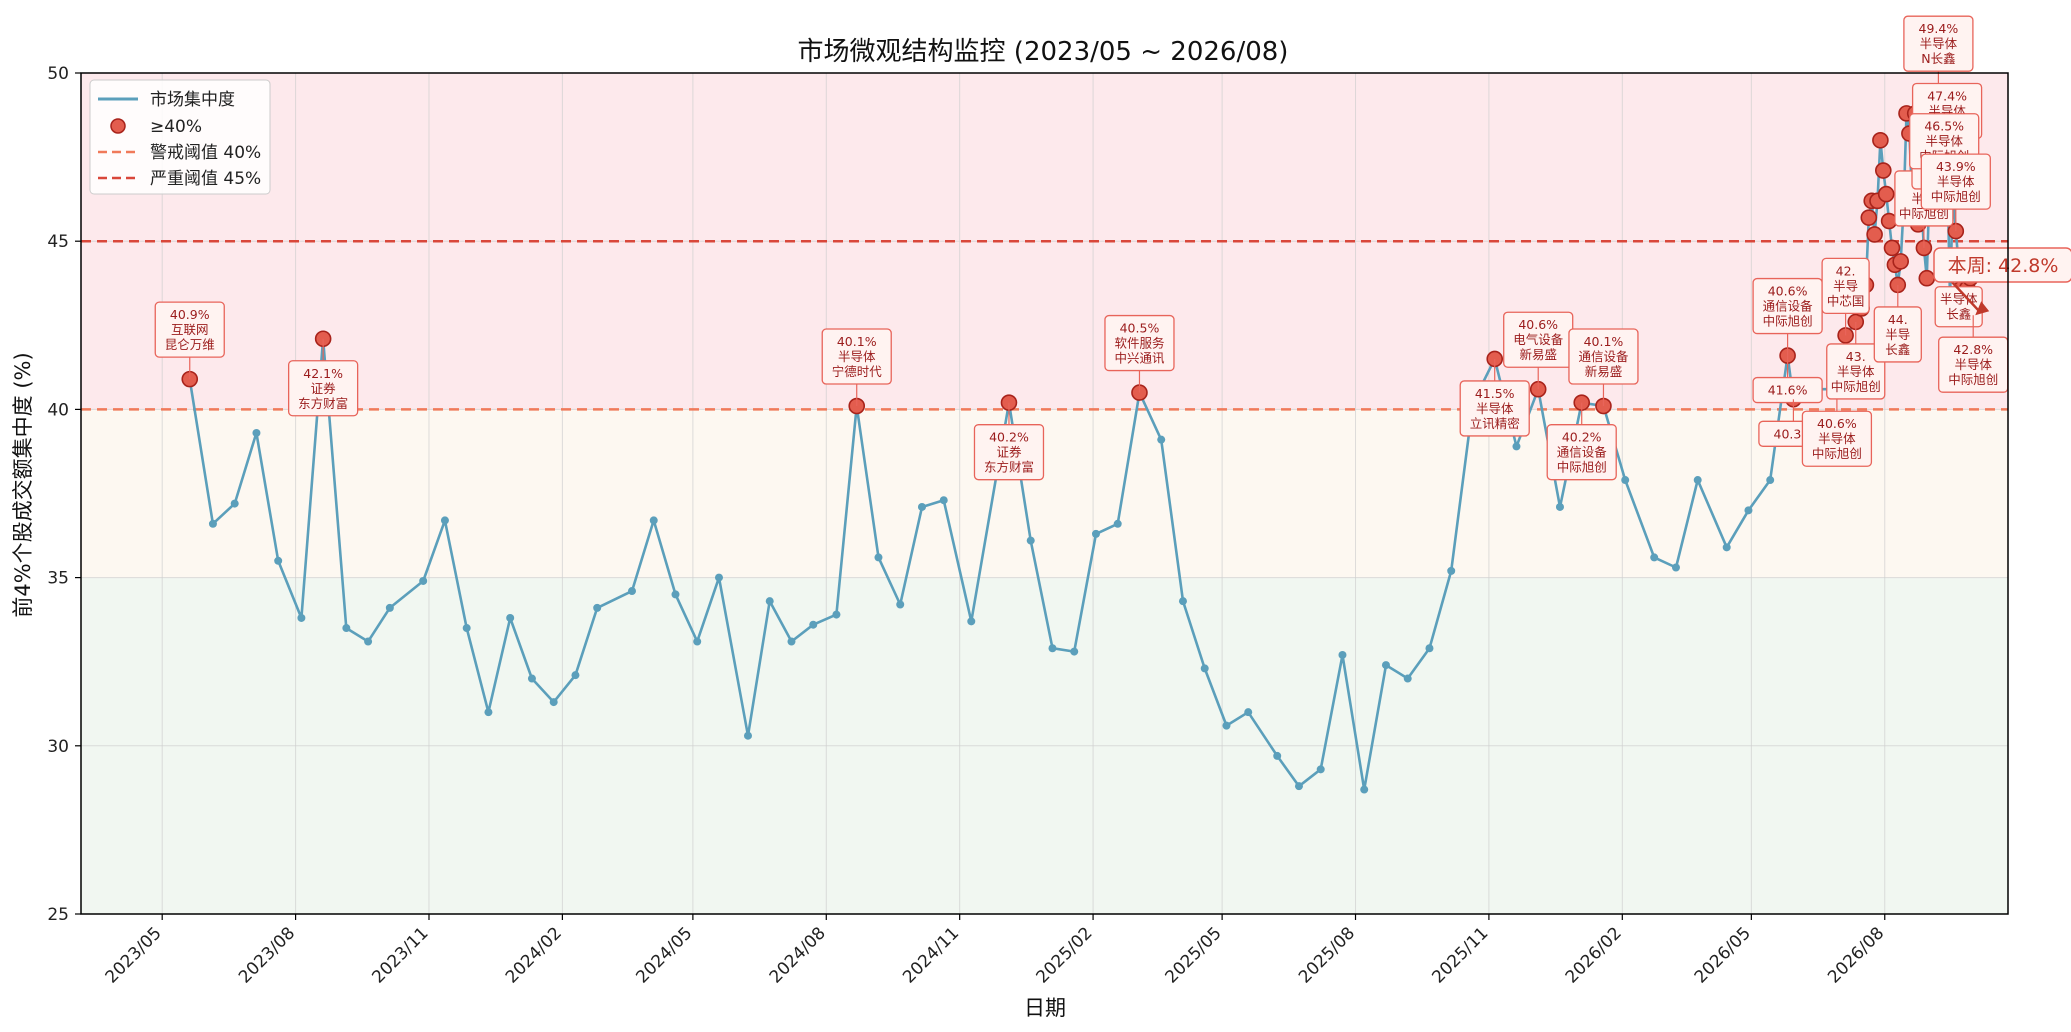 The height and width of the screenshot is (1032, 2071). Describe the element at coordinates (1856, 356) in the screenshot. I see `annotation-text: 43.` at that location.